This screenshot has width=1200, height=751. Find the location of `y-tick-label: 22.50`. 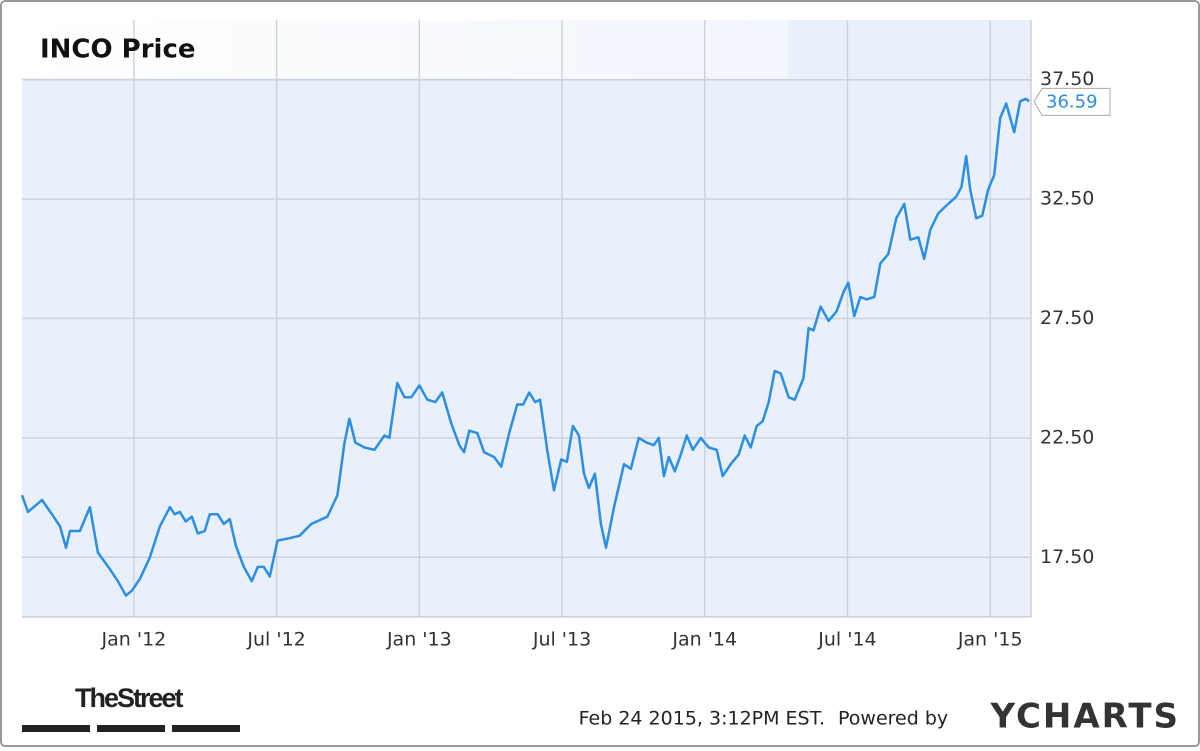

y-tick-label: 22.50 is located at coordinates (1067, 437).